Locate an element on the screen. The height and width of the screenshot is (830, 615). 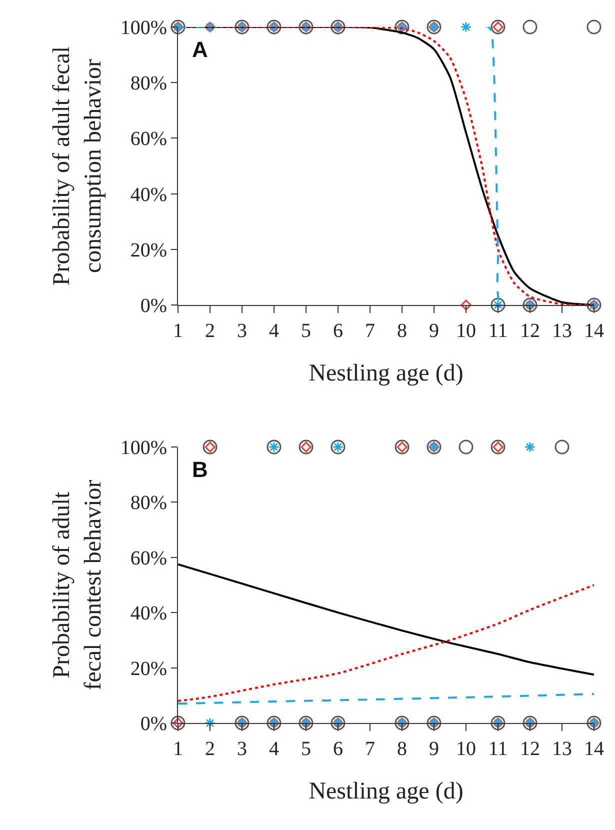
y-axis-title: Probability of adult fecal contest behavior is located at coordinates (77, 585).